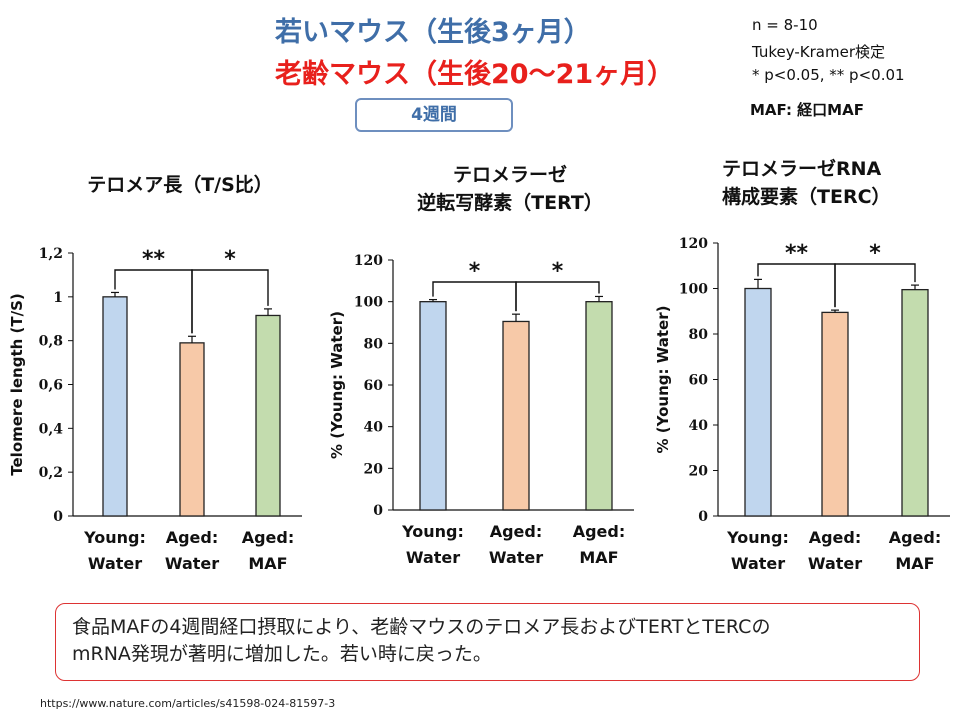 The image size is (960, 720). I want to click on chart2-y-tick-label: 100, so click(368, 303).